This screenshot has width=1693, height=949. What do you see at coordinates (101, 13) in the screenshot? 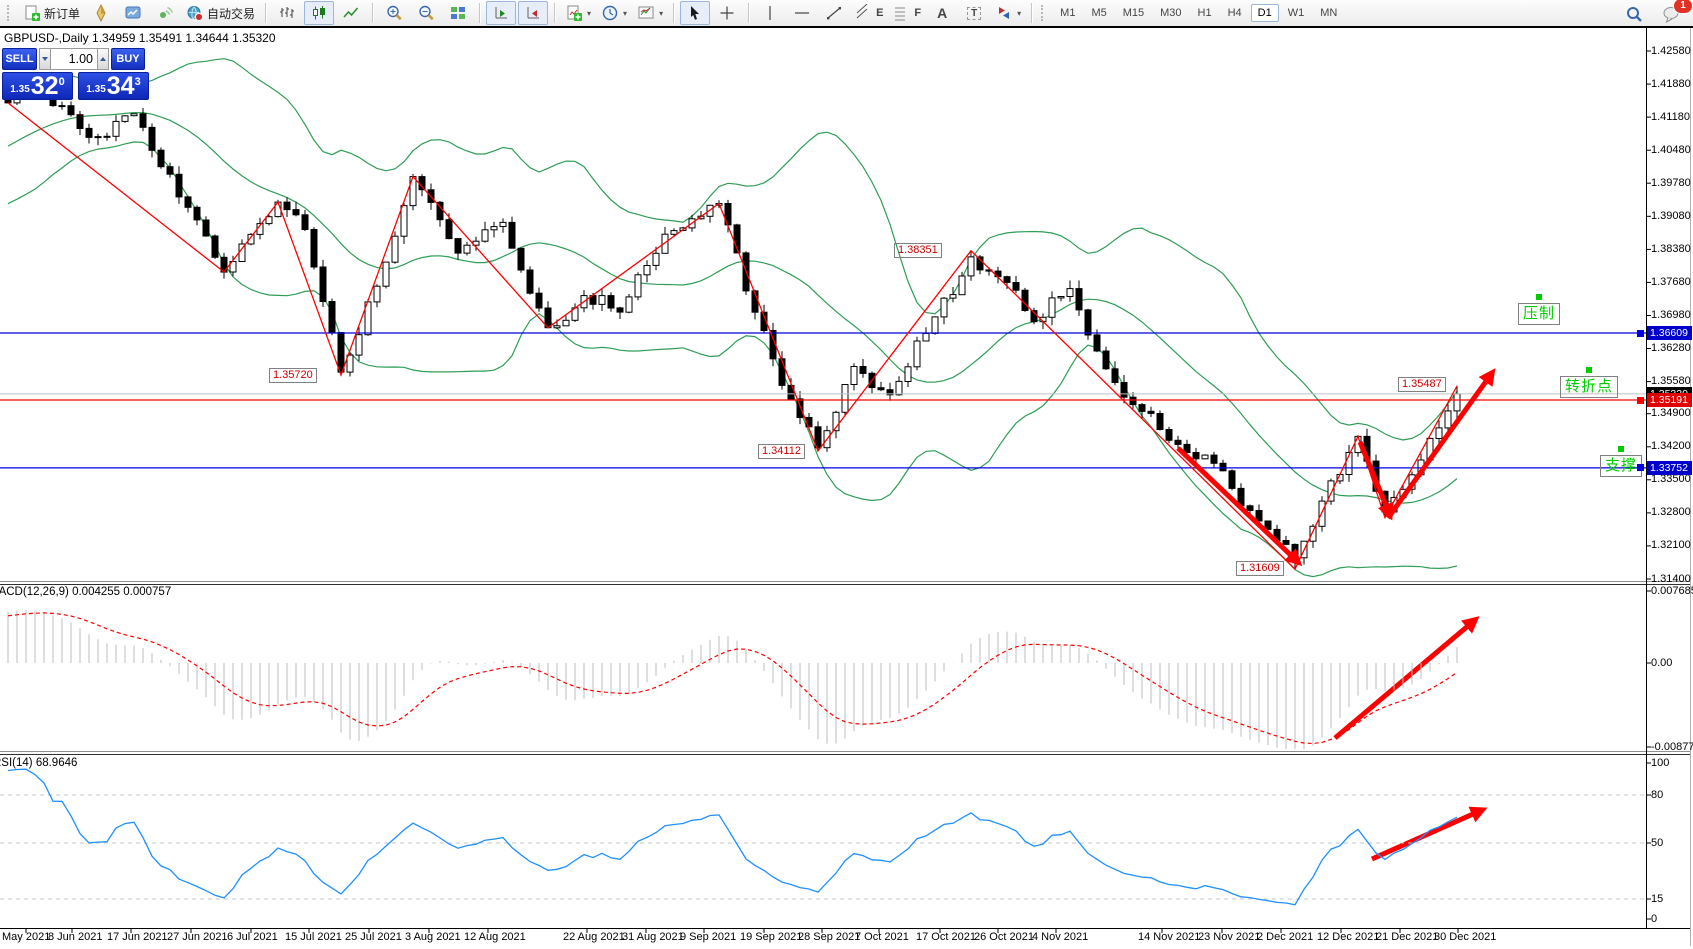
I see `metaeditor-button` at bounding box center [101, 13].